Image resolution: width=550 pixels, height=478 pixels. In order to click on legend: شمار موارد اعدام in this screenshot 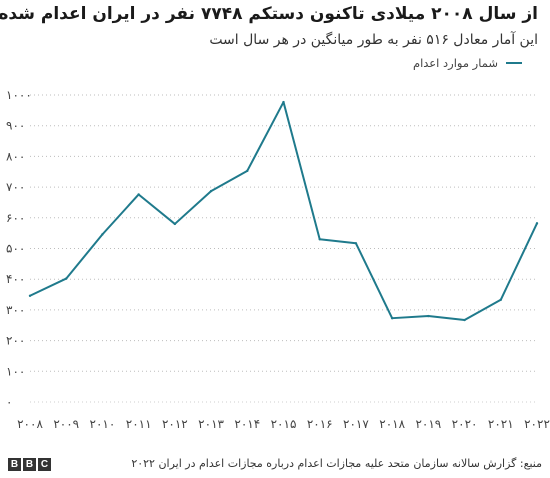, I will do `click(467, 63)`.